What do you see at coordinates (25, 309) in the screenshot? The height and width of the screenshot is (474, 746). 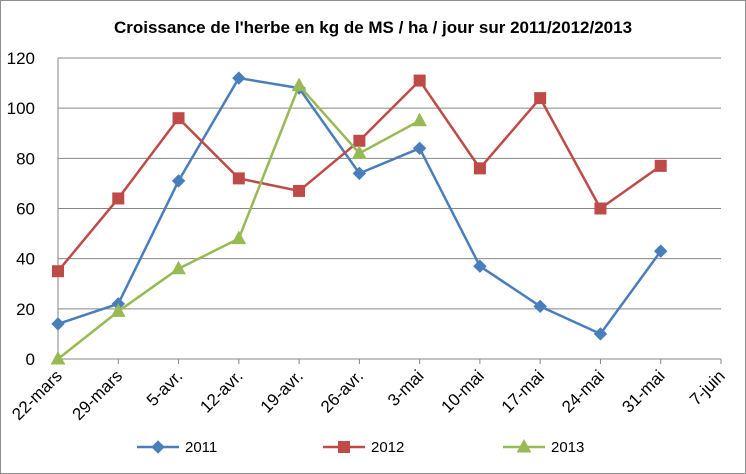 I see `y-tick-label: 20` at bounding box center [25, 309].